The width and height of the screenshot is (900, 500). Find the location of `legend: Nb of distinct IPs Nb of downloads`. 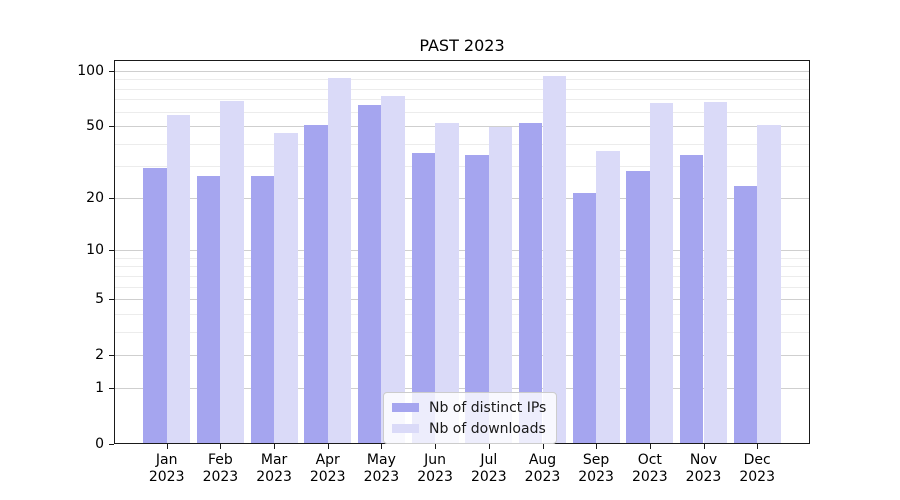

legend: Nb of distinct IPs Nb of downloads is located at coordinates (470, 418).